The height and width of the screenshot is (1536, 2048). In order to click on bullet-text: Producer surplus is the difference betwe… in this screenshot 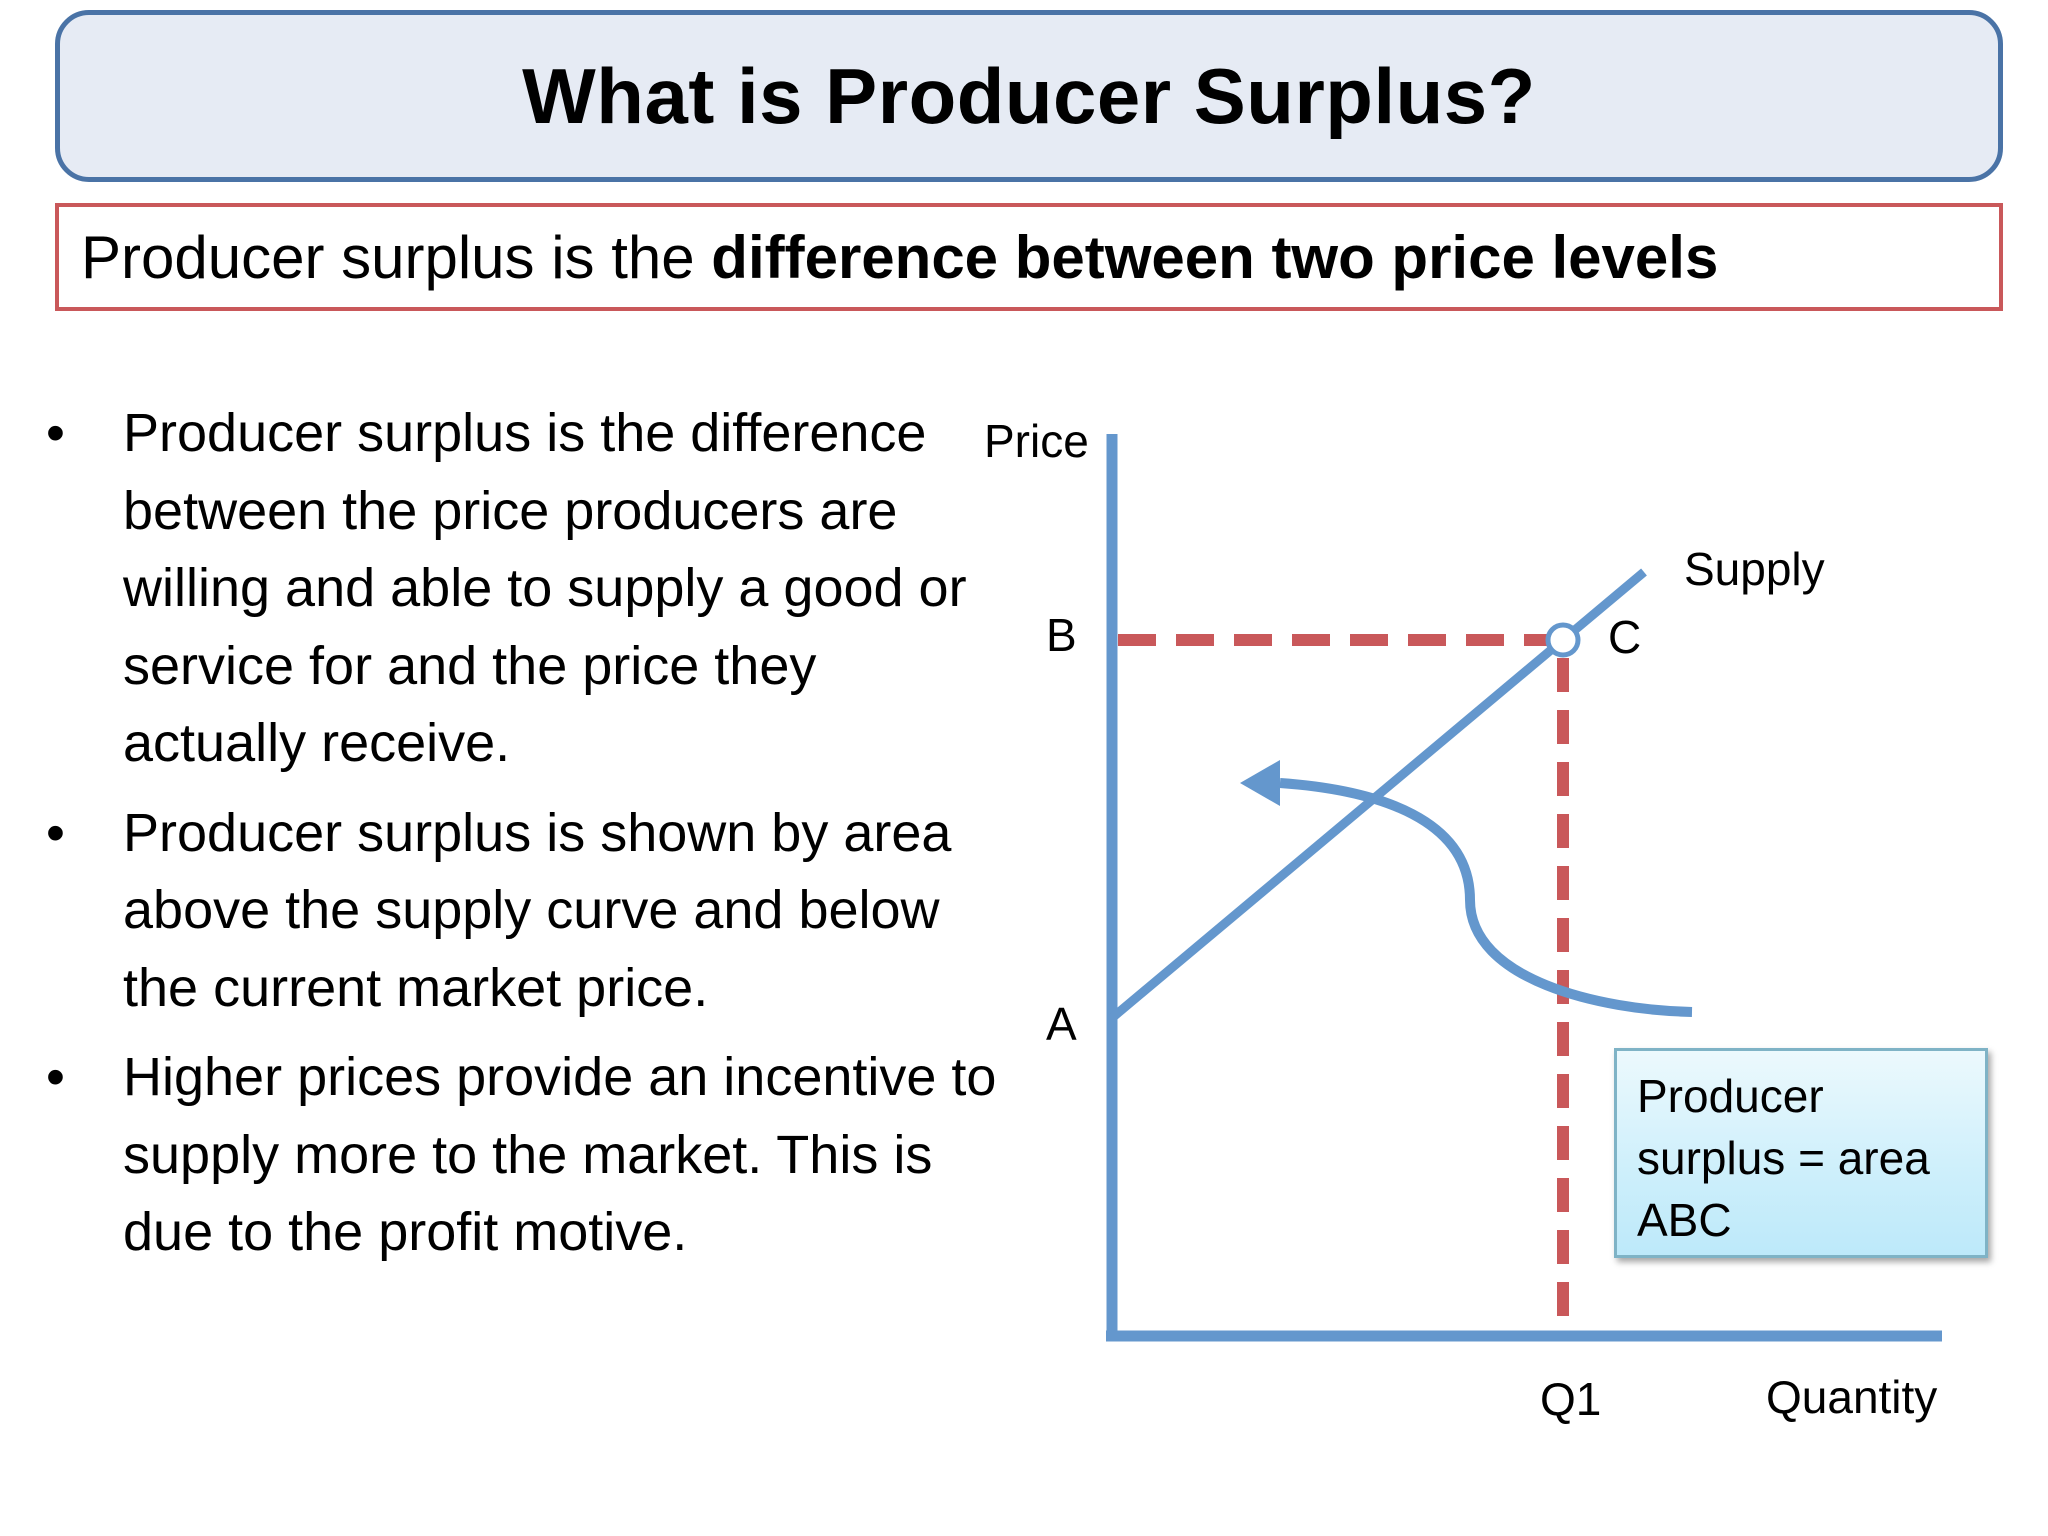, I will do `click(545, 588)`.